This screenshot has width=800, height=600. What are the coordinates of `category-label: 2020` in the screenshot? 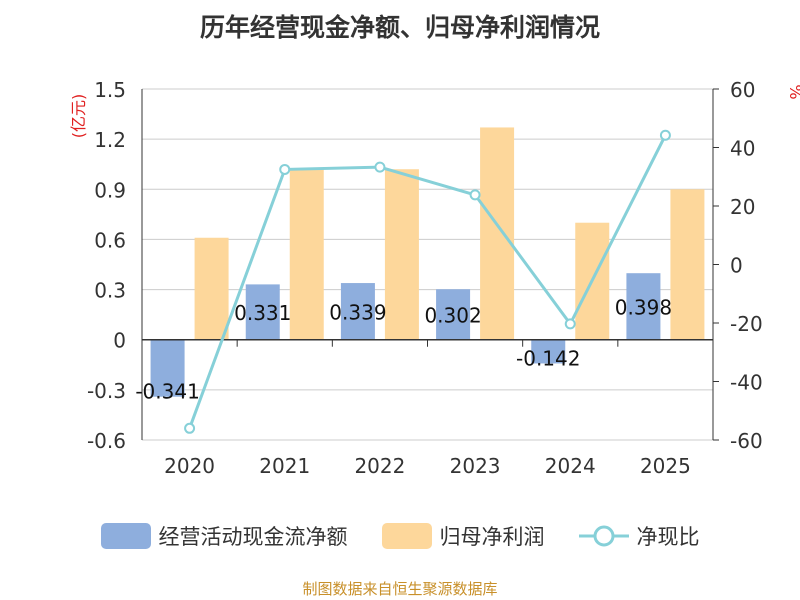 It's located at (189, 466).